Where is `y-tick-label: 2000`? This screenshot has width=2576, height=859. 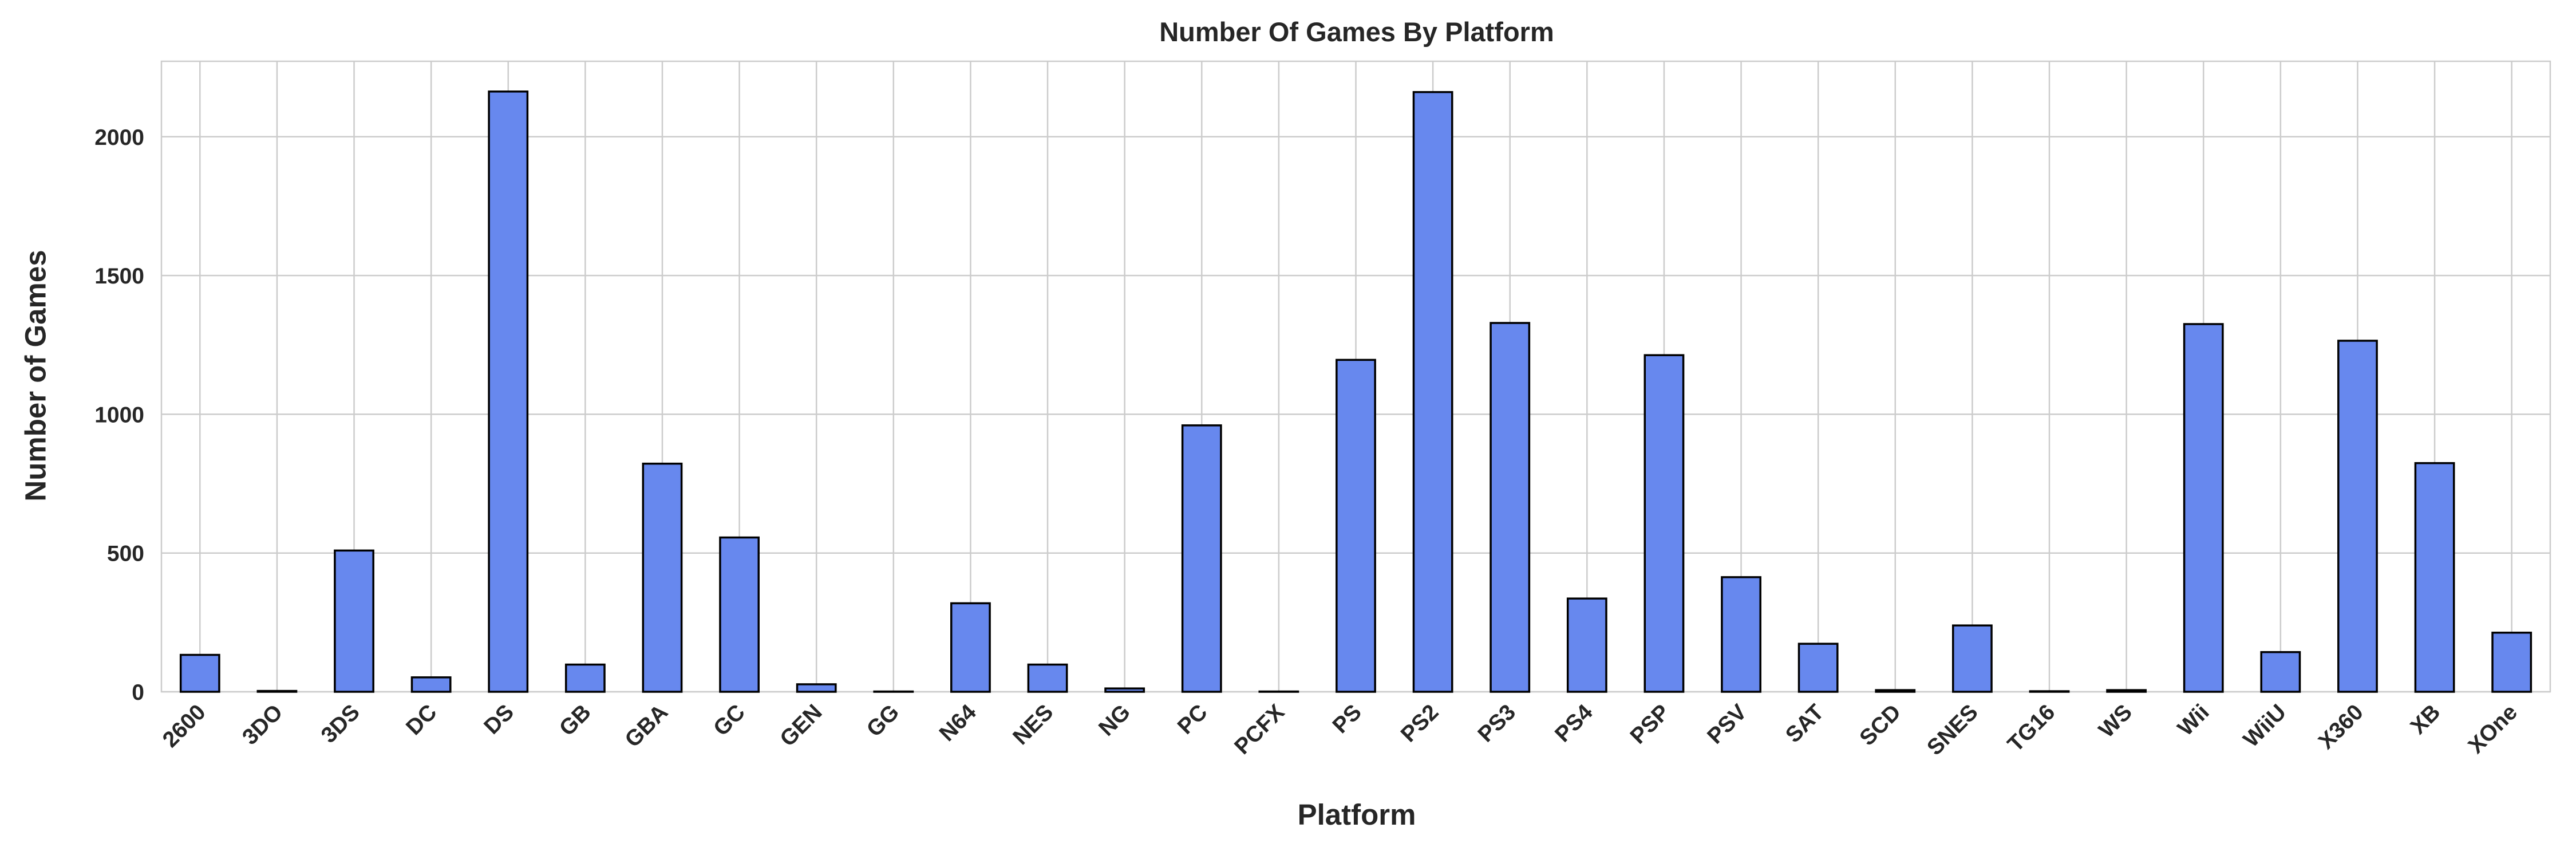
y-tick-label: 2000 is located at coordinates (119, 137).